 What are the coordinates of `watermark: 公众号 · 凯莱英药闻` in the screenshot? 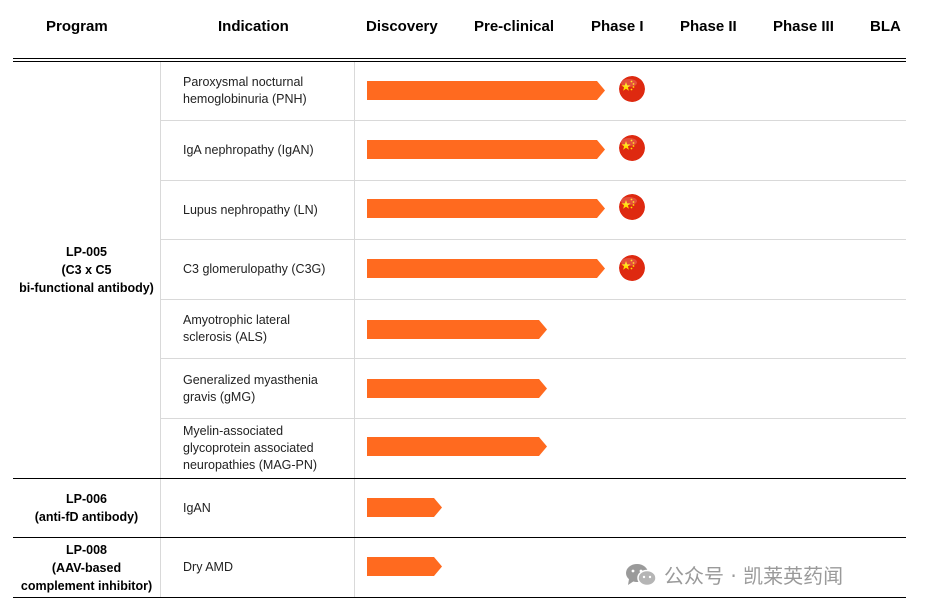 It's located at (733, 574).